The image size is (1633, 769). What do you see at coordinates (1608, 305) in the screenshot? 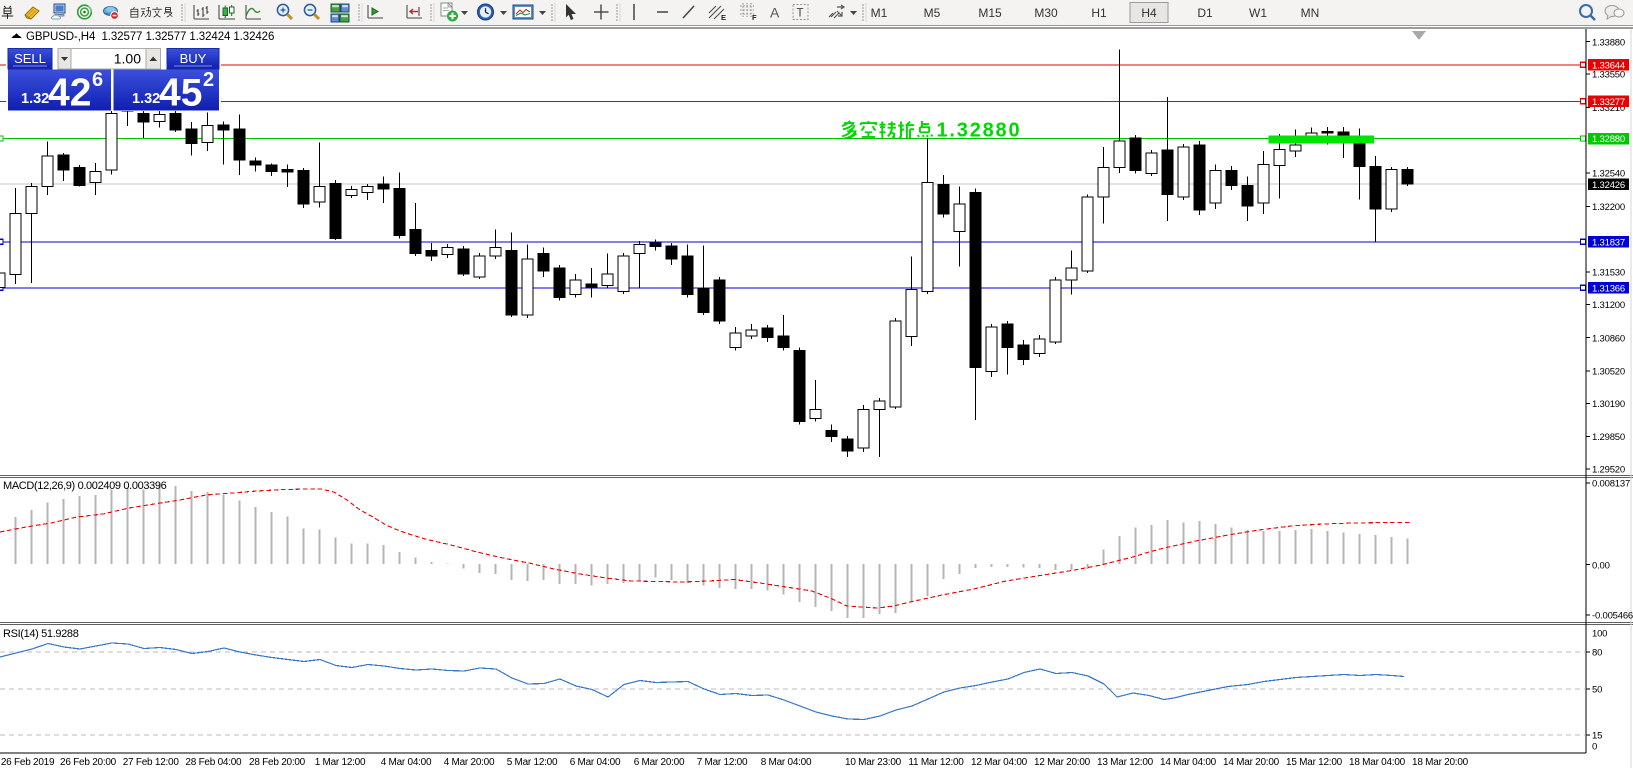
I see `svg-text: 1.31200` at bounding box center [1608, 305].